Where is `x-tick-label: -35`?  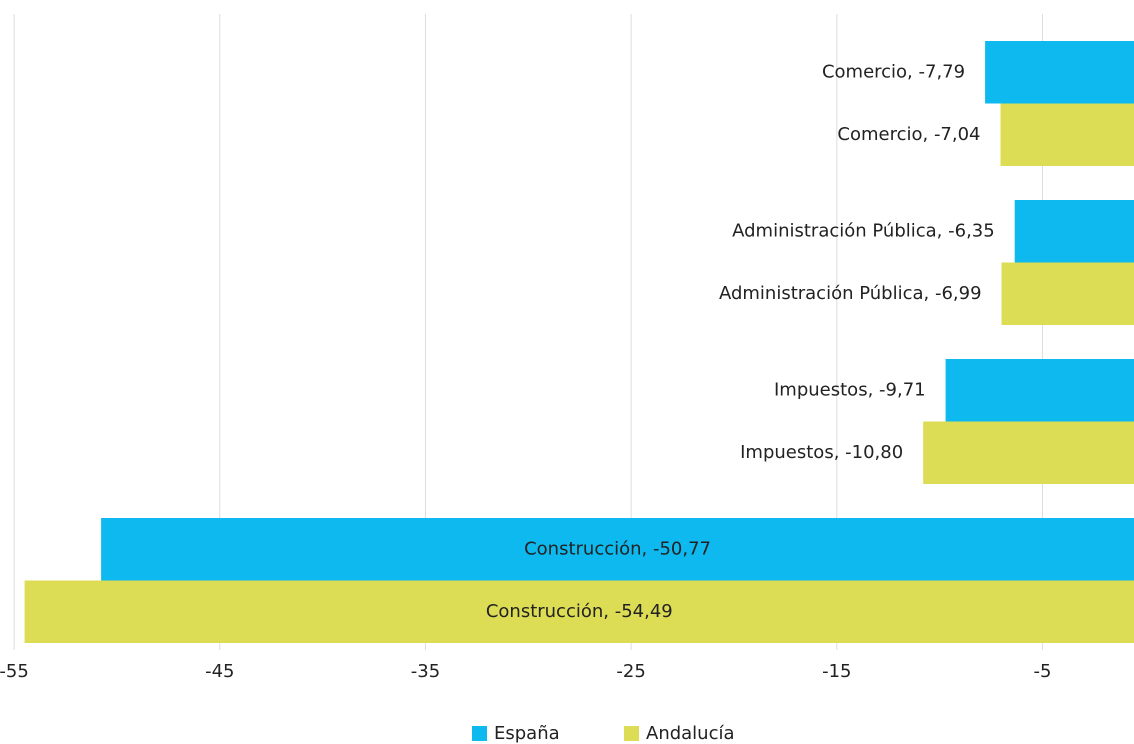 x-tick-label: -35 is located at coordinates (425, 671).